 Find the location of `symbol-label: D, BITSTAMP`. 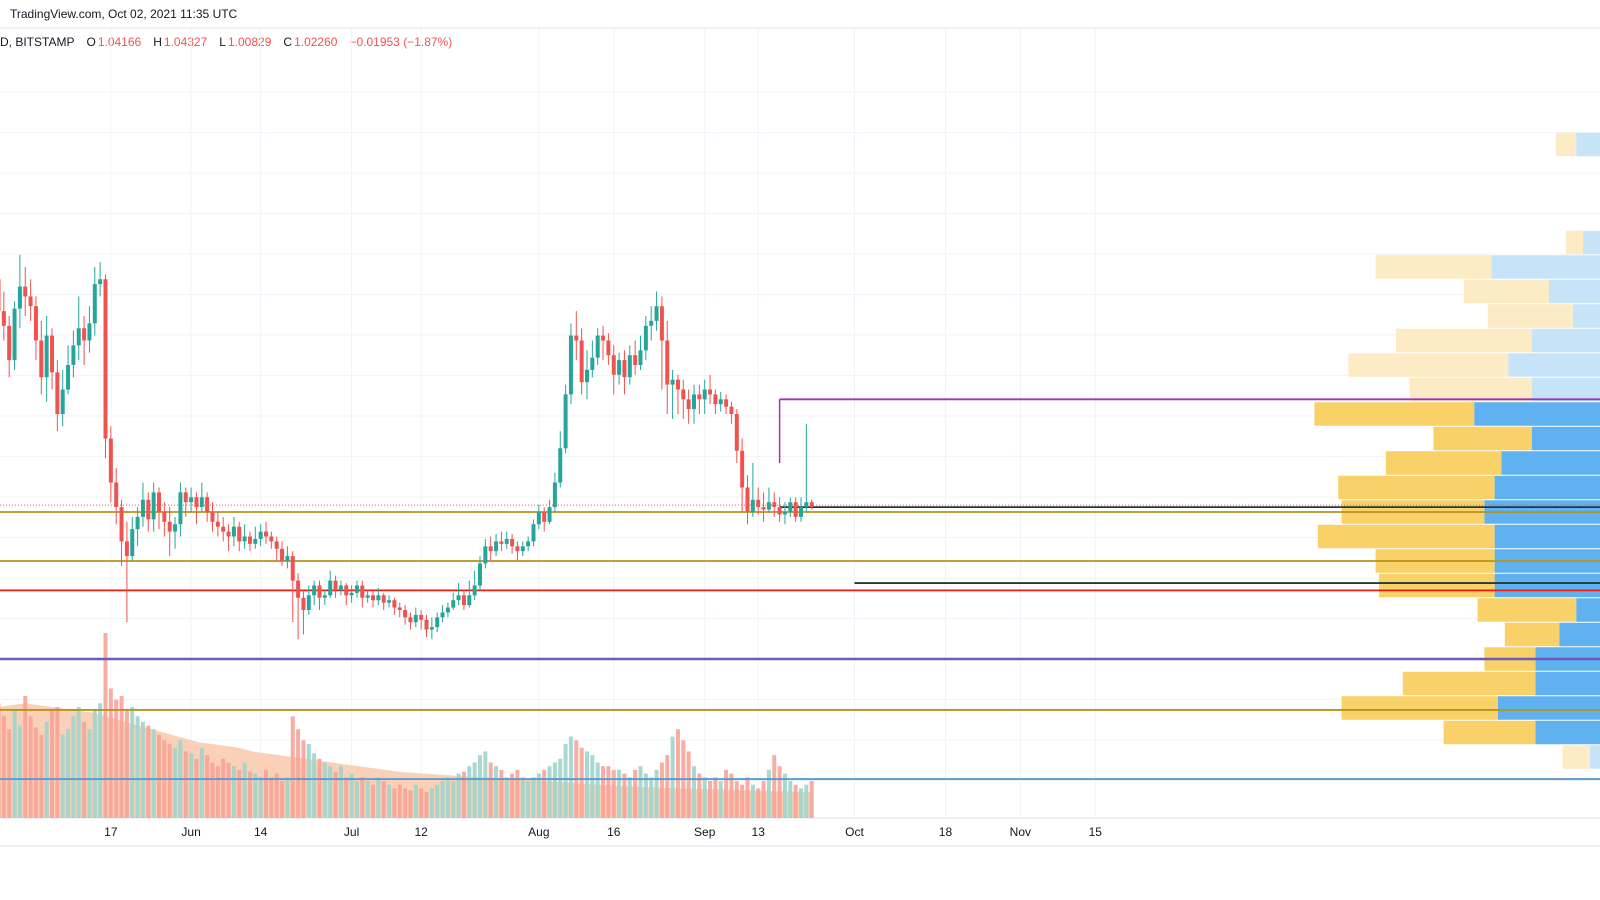

symbol-label: D, BITSTAMP is located at coordinates (37, 42).